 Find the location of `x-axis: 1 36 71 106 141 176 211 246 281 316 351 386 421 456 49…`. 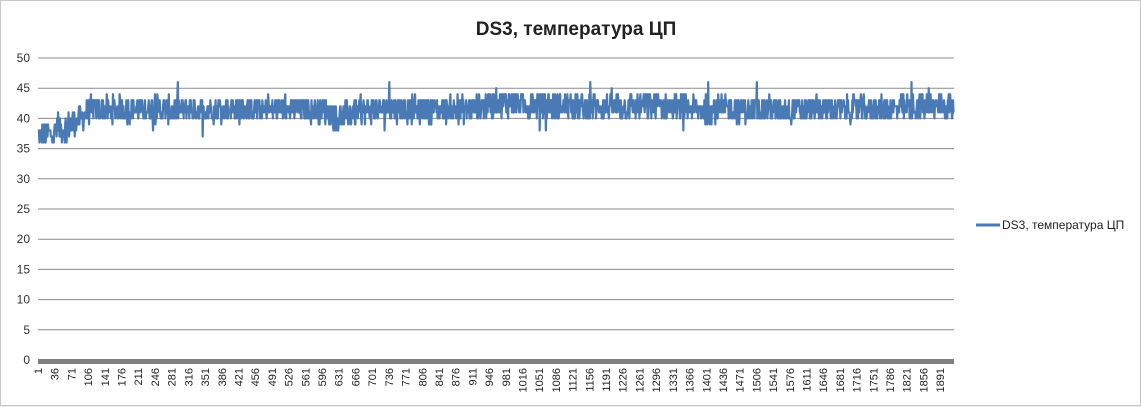

x-axis: 1 36 71 106 141 176 211 246 281 316 351 386 421 456 49… is located at coordinates (493, 375).